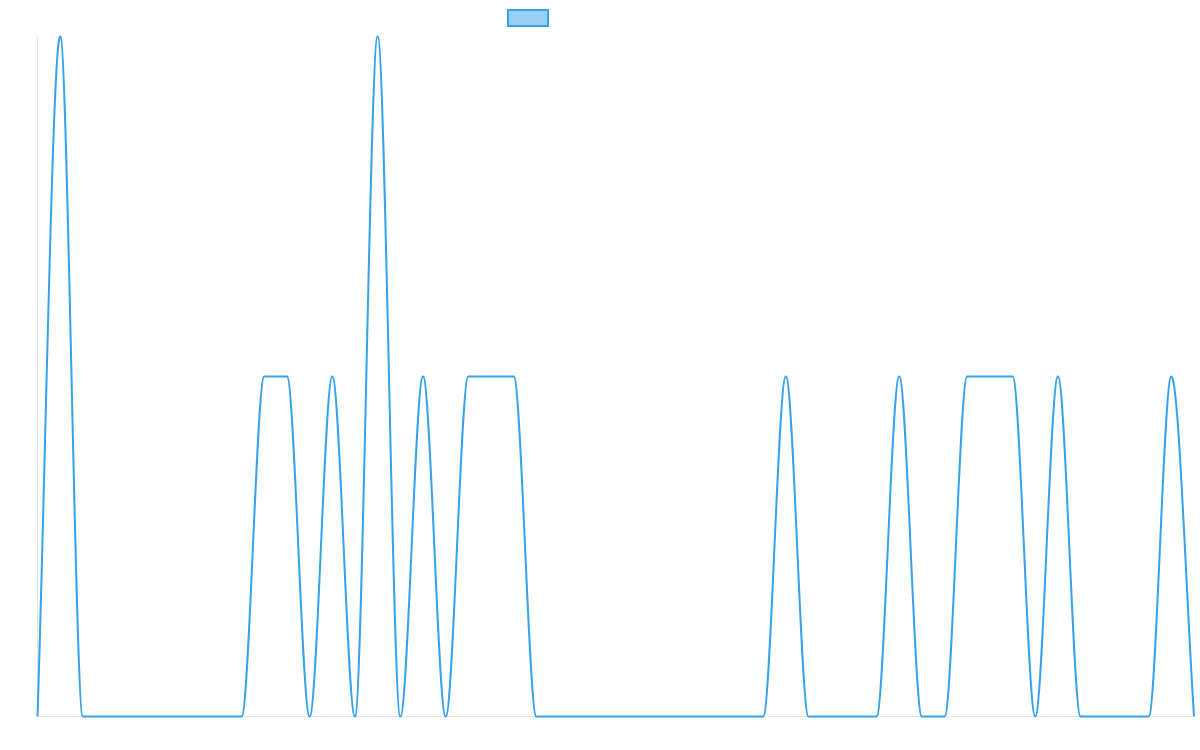 This screenshot has height=750, width=1200. I want to click on legend, so click(528, 18).